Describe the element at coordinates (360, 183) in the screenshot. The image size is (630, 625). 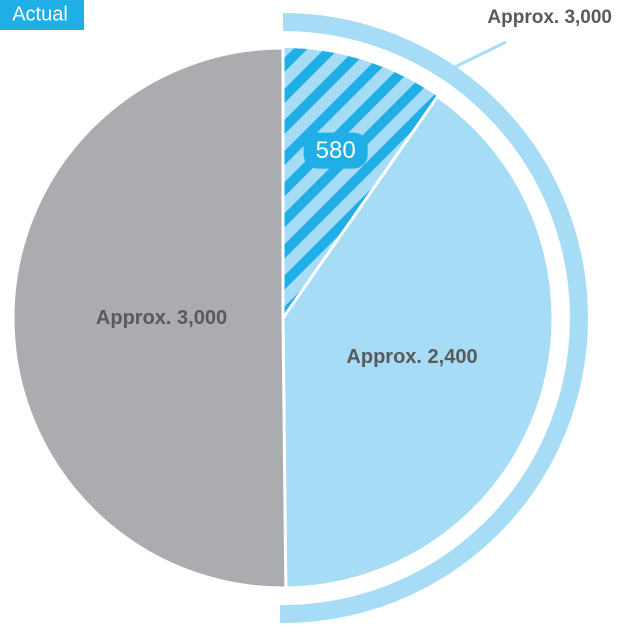
I see `pie-slice` at that location.